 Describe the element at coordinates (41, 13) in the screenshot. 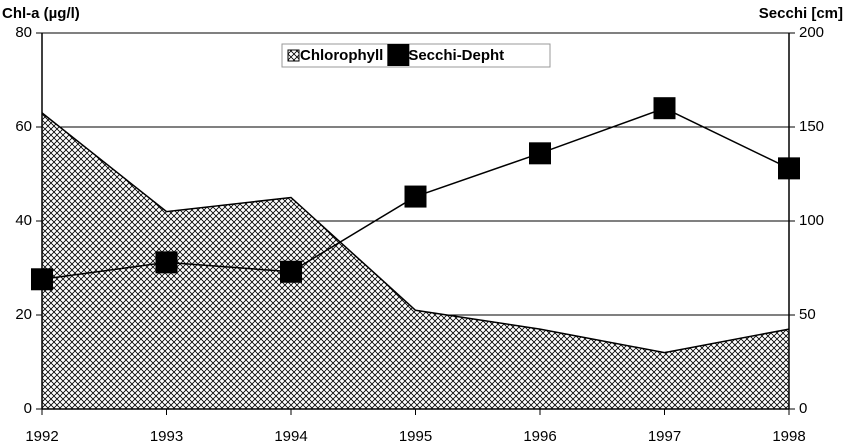

I see `y-axis-title: Chl-a (µg/l)` at that location.